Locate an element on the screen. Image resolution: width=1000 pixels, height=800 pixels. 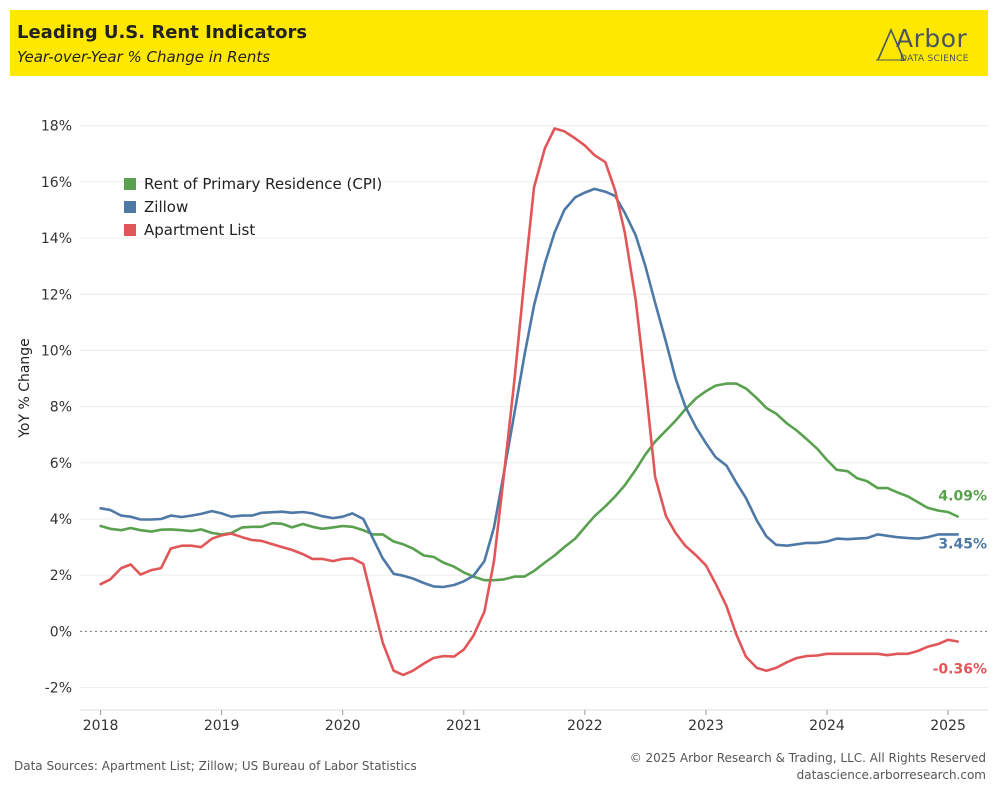
x-tick-label: 2025 is located at coordinates (948, 726).